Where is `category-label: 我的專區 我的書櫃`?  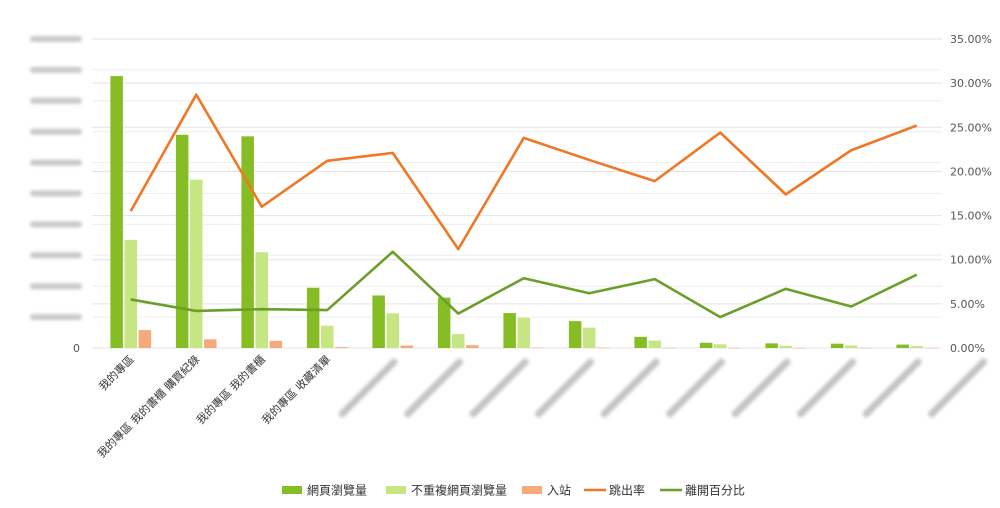
category-label: 我的專區 我的書櫃 is located at coordinates (230, 389).